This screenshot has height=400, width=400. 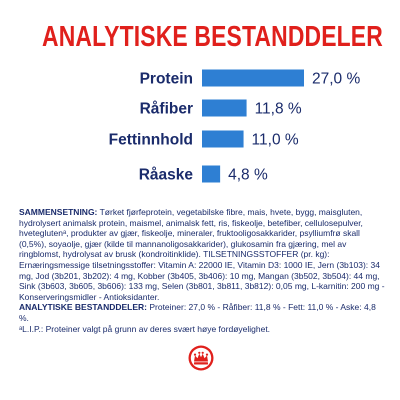 I want to click on value-label: 11,8 %, so click(x=278, y=109).